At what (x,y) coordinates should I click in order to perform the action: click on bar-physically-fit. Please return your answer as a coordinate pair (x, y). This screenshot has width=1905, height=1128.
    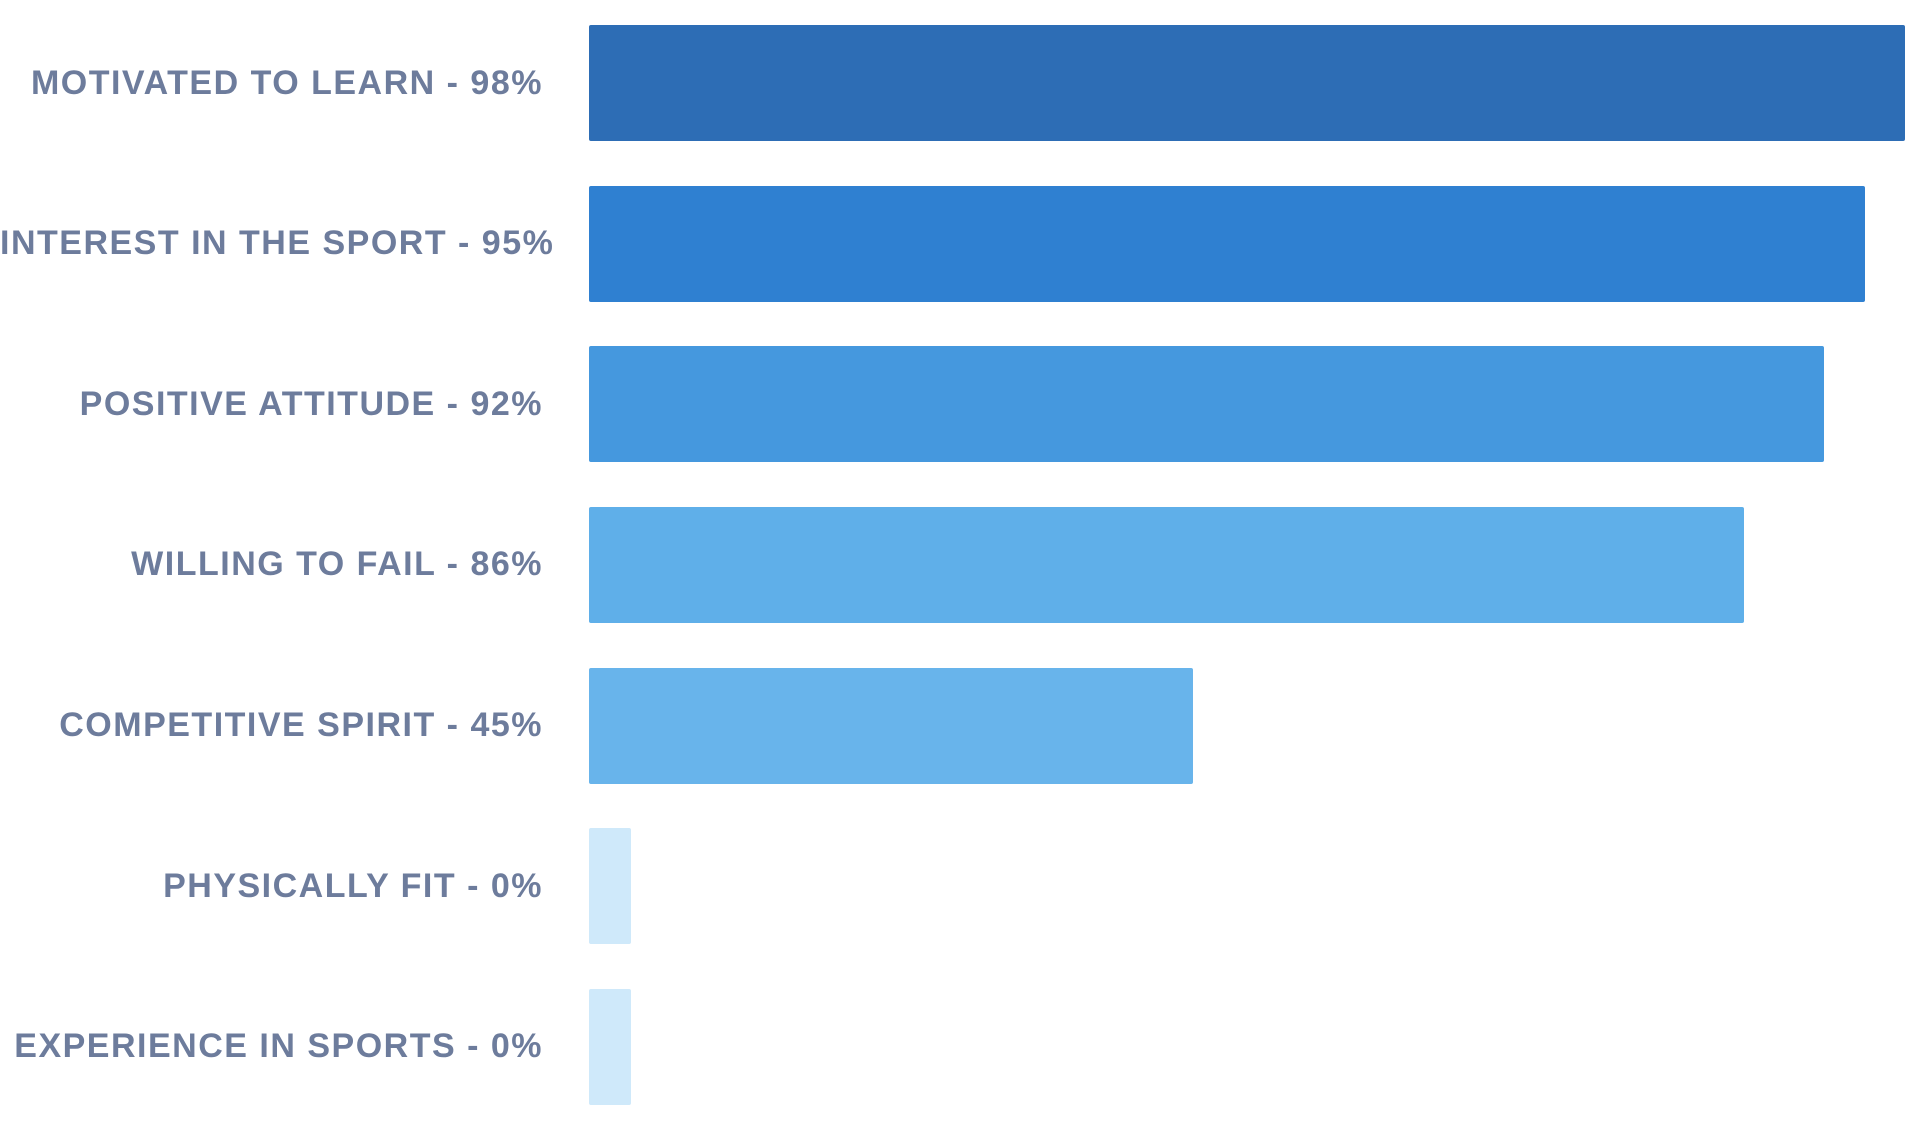
    Looking at the image, I should click on (610, 886).